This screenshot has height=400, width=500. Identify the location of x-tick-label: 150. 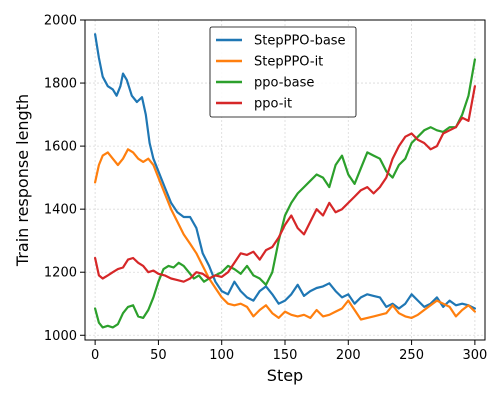
(285, 355).